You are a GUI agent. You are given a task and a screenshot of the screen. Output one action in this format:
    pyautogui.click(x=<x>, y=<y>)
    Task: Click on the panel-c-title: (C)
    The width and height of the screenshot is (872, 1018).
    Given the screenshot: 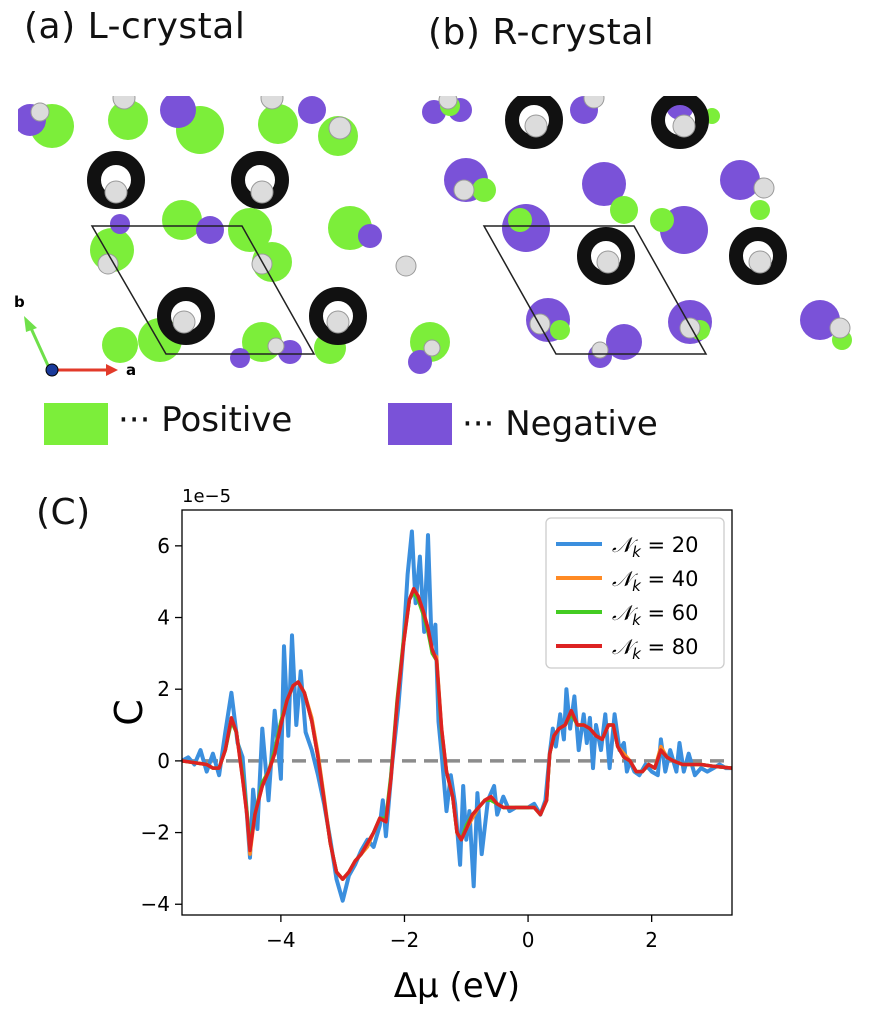 What is the action you would take?
    pyautogui.click(x=63, y=512)
    